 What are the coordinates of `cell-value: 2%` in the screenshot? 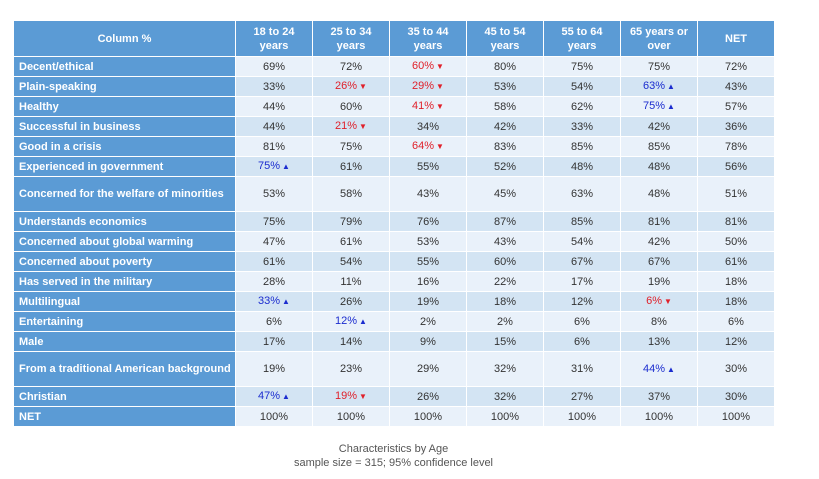 It's located at (505, 321).